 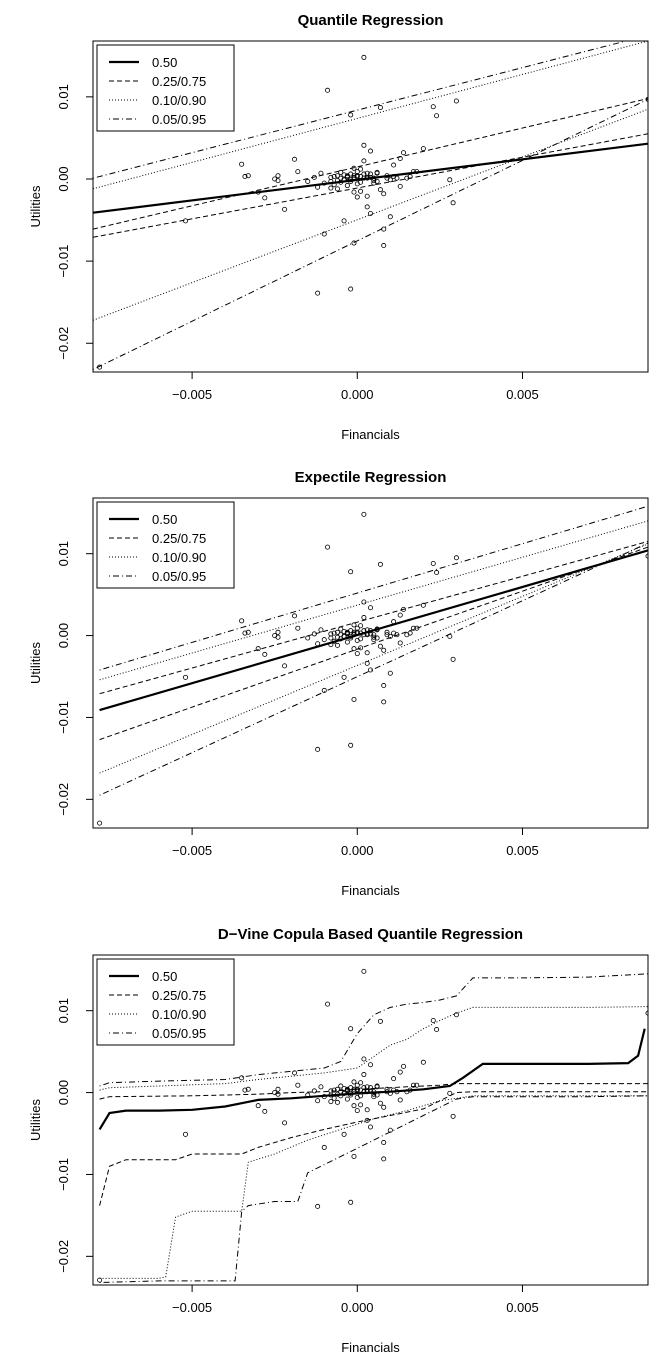 I want to click on y-tick-label: 0.01, so click(x=63, y=1010).